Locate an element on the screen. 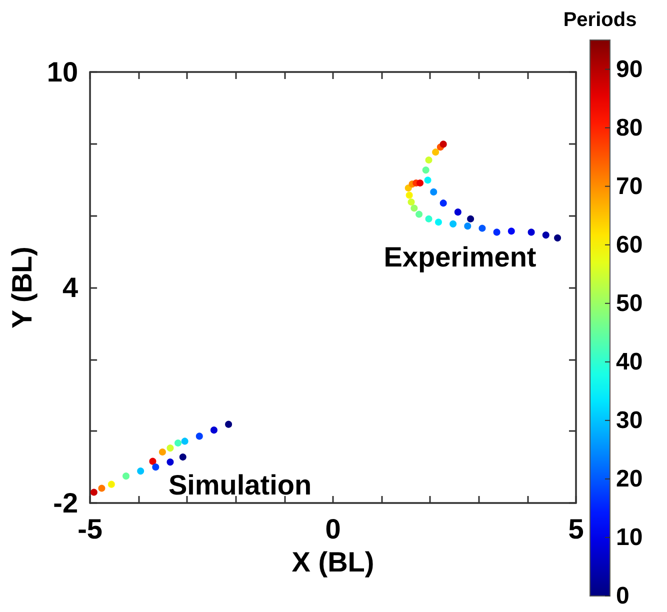 The height and width of the screenshot is (612, 667). x-axis-title: X (BL) is located at coordinates (333, 562).